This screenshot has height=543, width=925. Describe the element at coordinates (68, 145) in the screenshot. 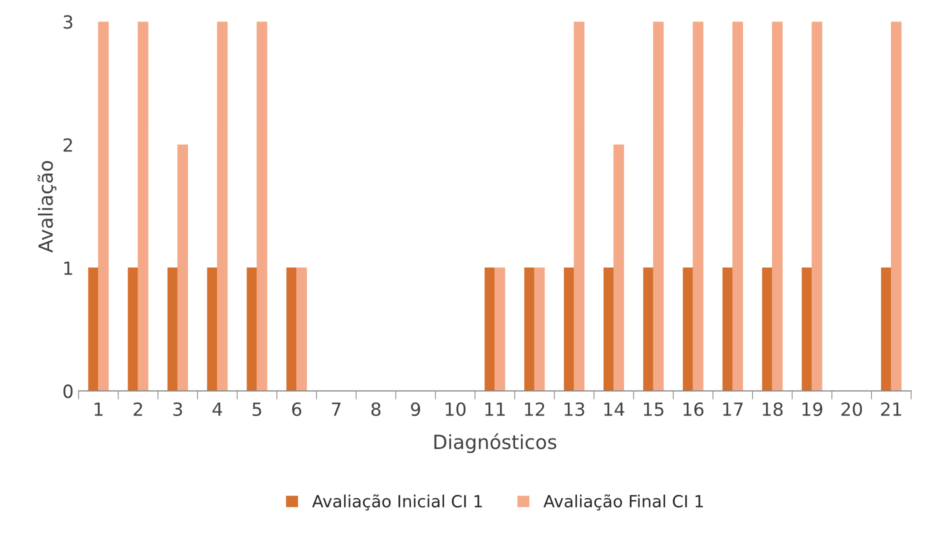

I see `y-tick-label: 2` at that location.